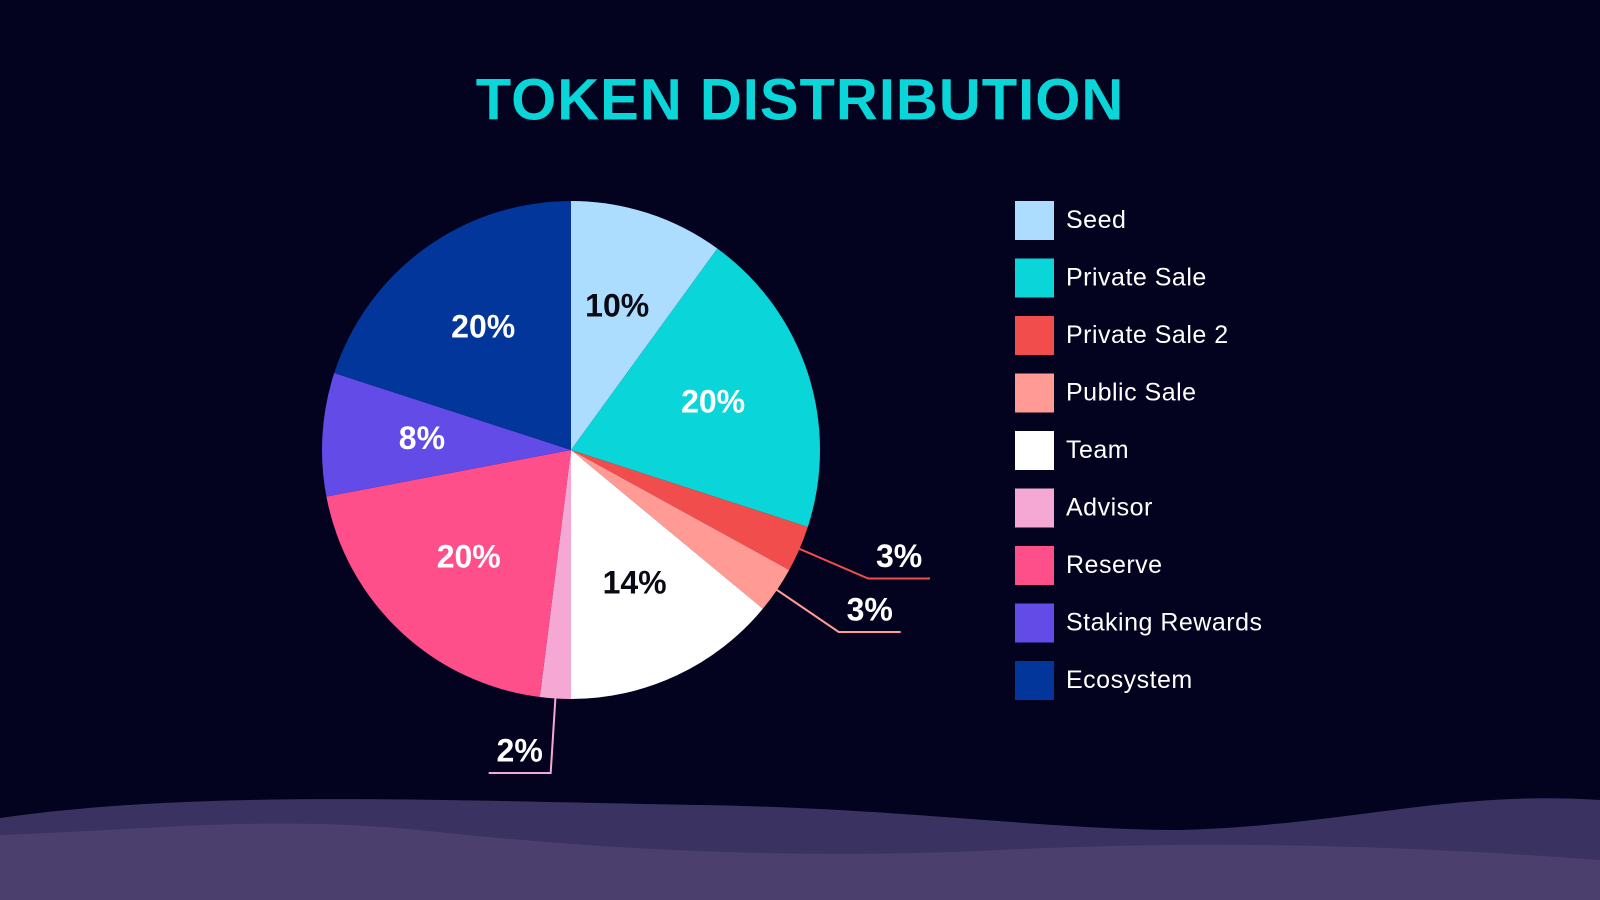 The width and height of the screenshot is (1600, 900). What do you see at coordinates (800, 861) in the screenshot?
I see `hill-front` at bounding box center [800, 861].